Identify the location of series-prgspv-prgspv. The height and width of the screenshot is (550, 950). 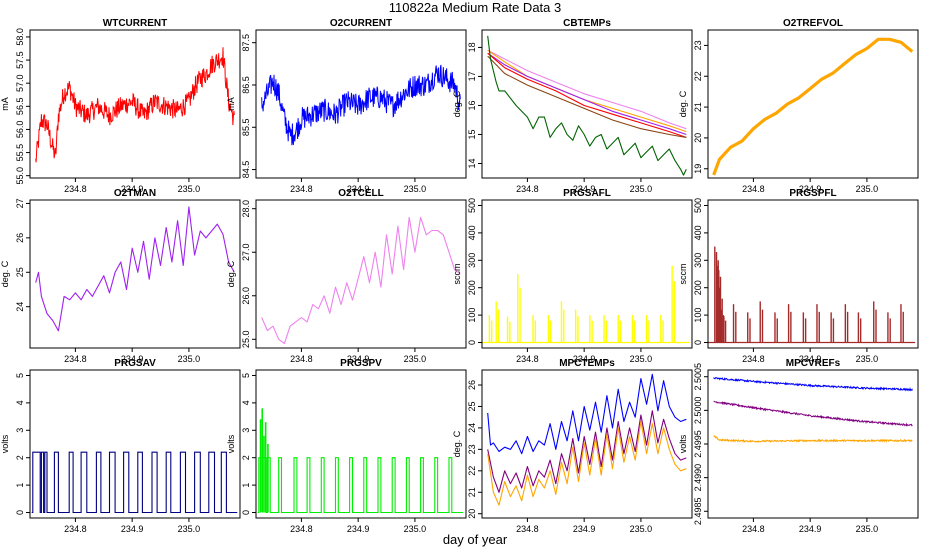
(360, 485).